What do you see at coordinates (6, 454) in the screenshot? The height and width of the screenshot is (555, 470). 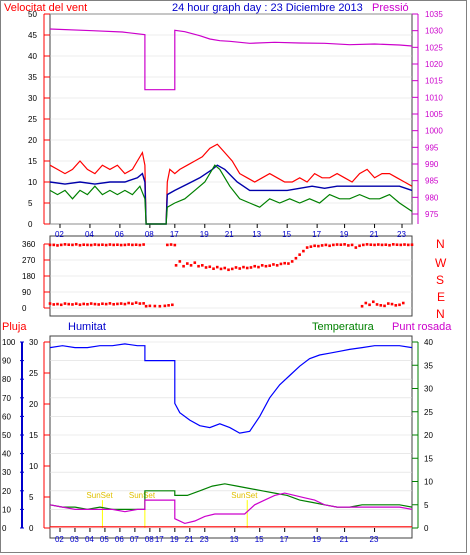 I see `humidity-tick-label: 40` at bounding box center [6, 454].